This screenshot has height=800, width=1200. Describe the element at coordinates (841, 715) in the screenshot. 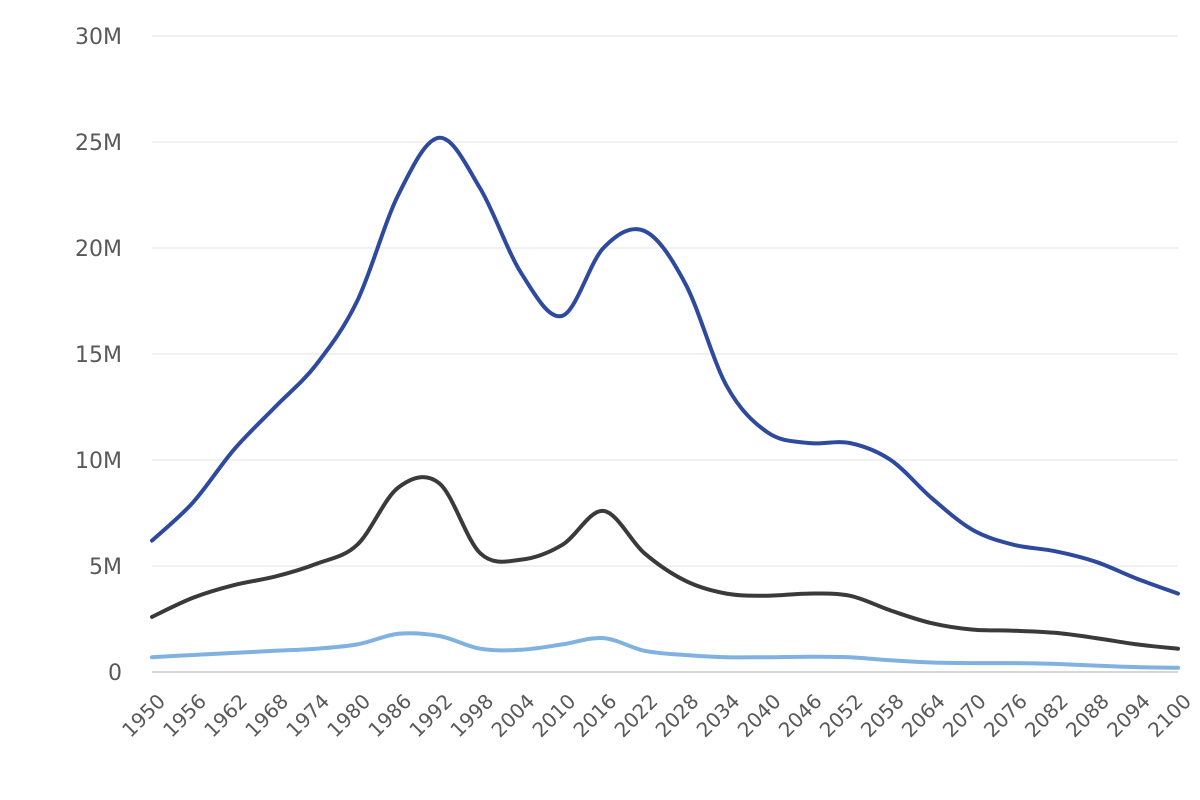

I see `x-tick-label: 2052` at that location.